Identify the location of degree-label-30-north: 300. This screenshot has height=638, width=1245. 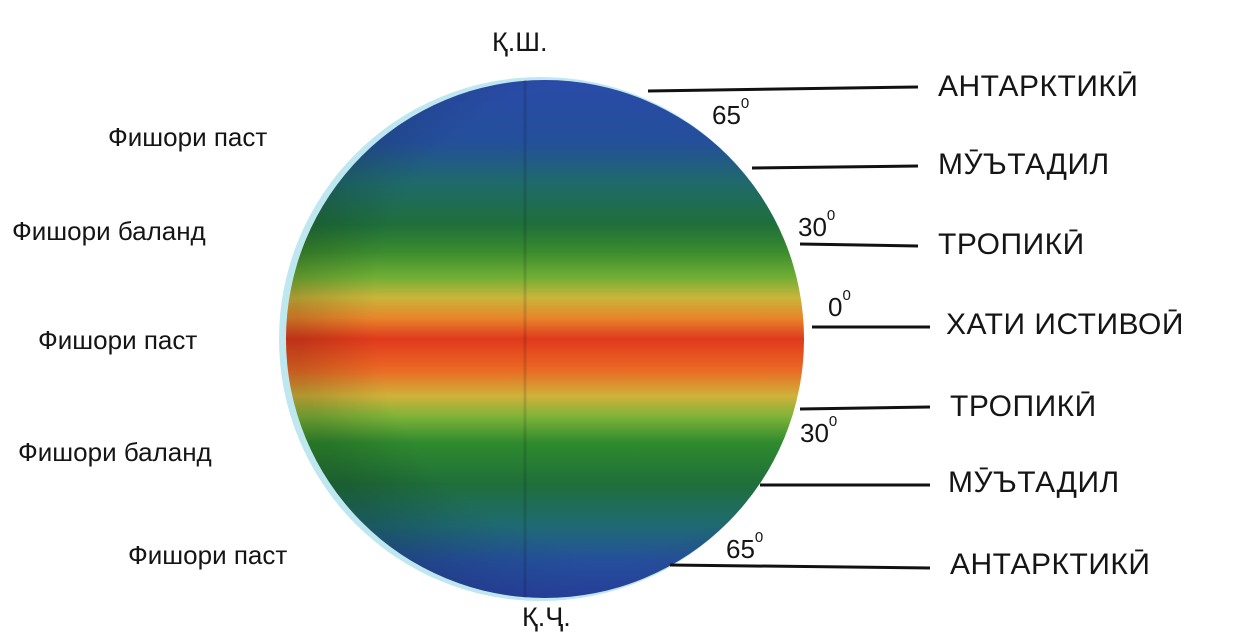
(817, 224).